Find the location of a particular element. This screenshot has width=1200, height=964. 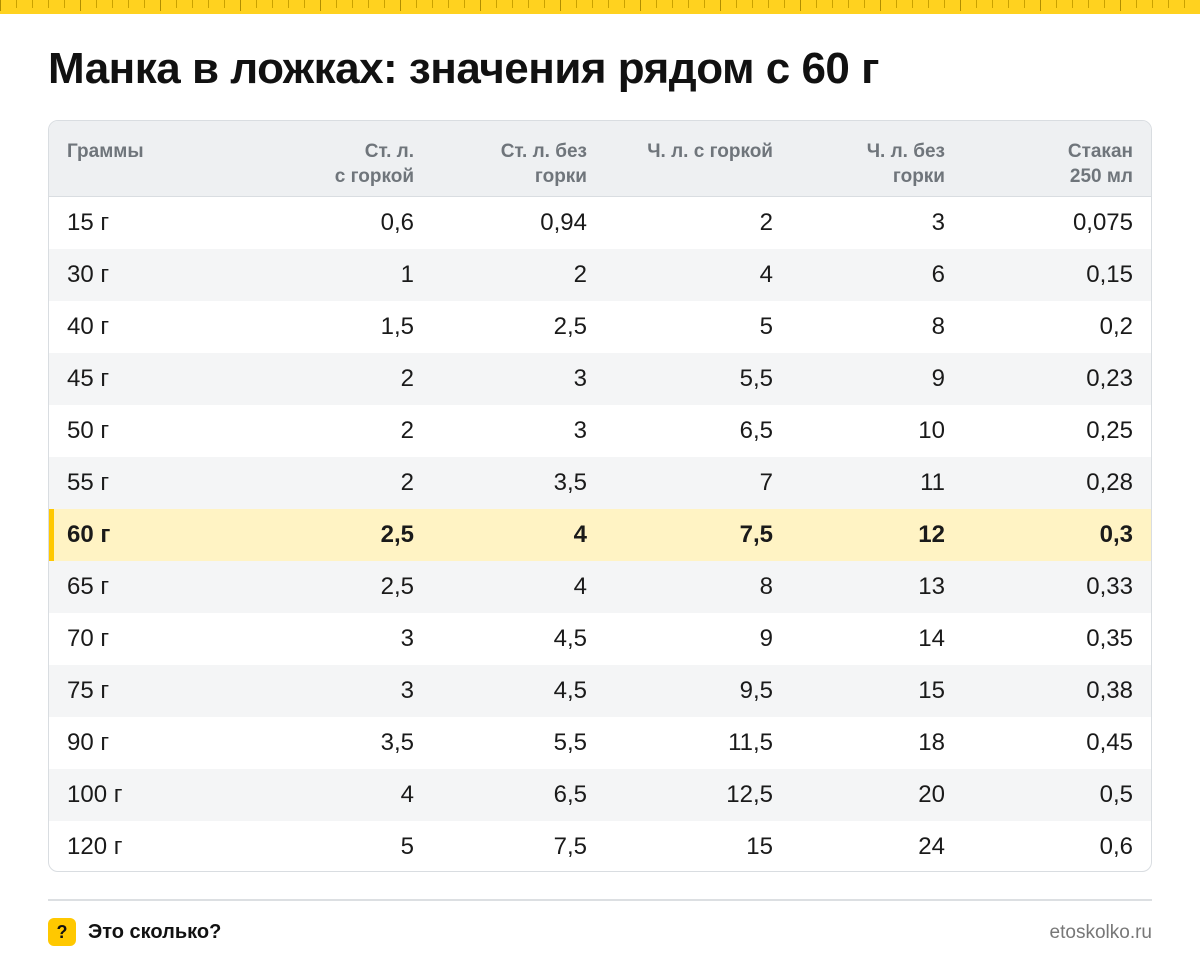

table-cell: 1 is located at coordinates (407, 274).